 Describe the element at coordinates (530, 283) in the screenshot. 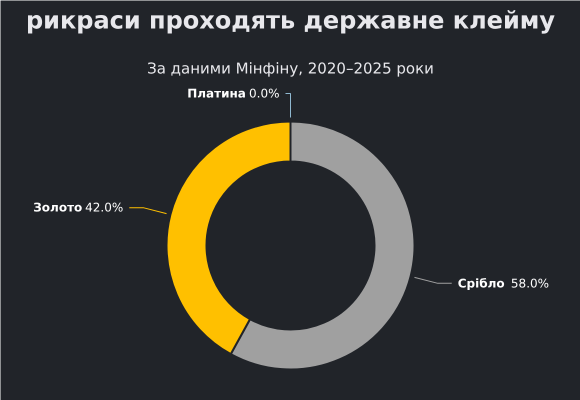

I see `data-label: 58.0%` at that location.